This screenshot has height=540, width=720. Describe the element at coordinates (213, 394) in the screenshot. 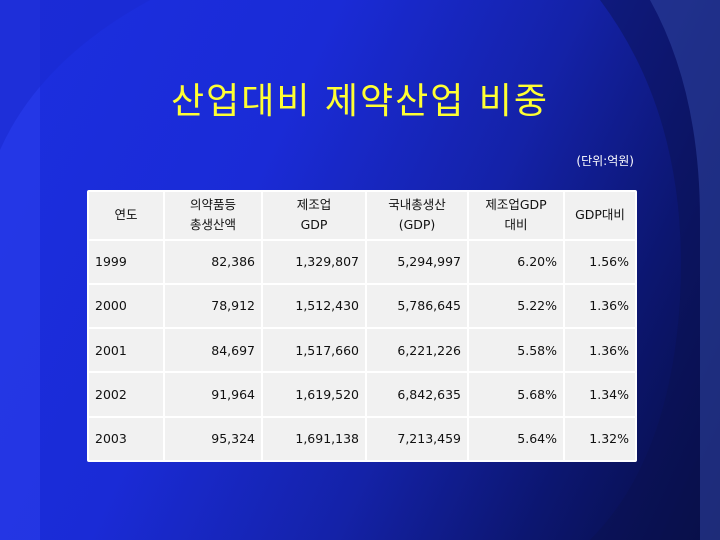

I see `value-cell: 91,964` at that location.